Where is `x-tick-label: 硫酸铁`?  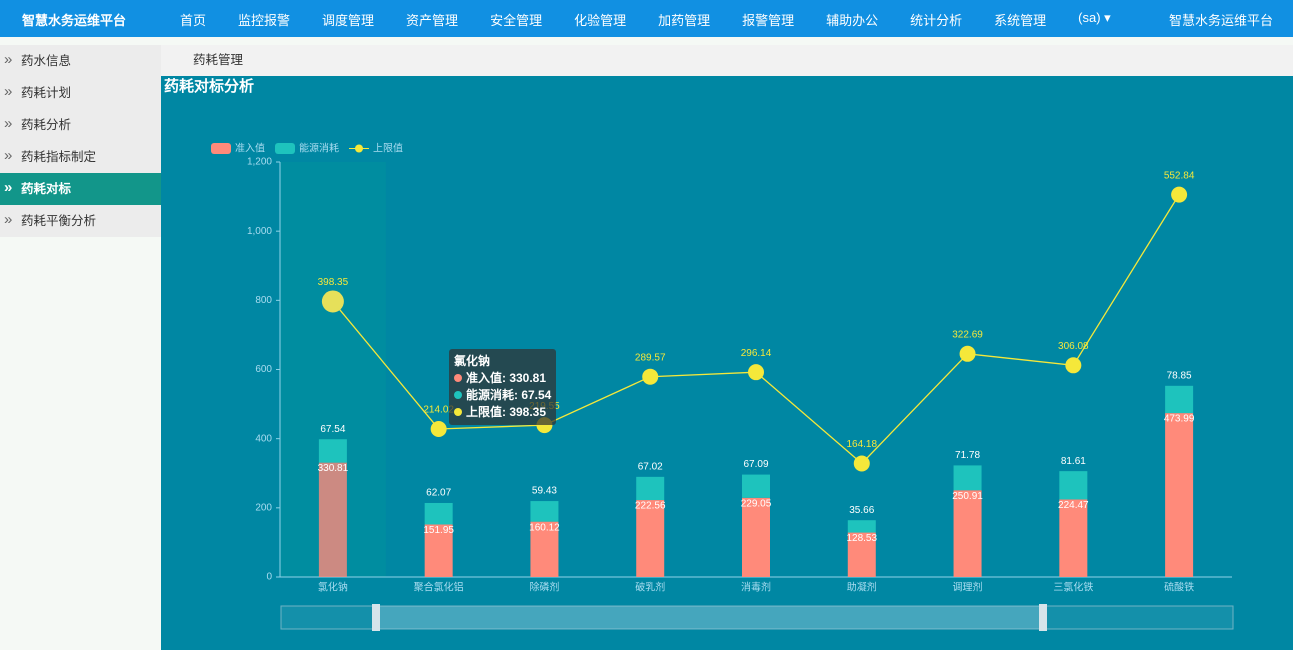
x-tick-label: 硫酸铁 is located at coordinates (1179, 587).